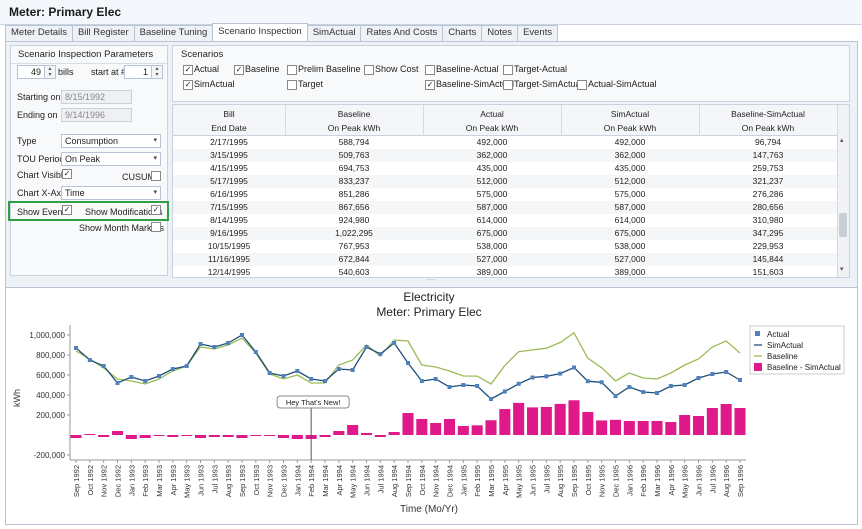 Image resolution: width=862 pixels, height=529 pixels. What do you see at coordinates (188, 70) in the screenshot?
I see `scenario-checkbox-actual: ✓` at bounding box center [188, 70].